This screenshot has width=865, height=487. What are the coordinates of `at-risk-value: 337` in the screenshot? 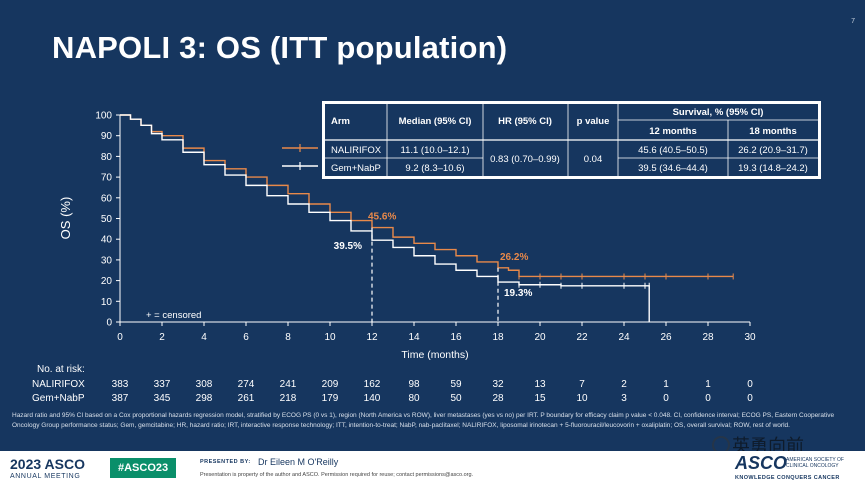 It's located at (162, 384).